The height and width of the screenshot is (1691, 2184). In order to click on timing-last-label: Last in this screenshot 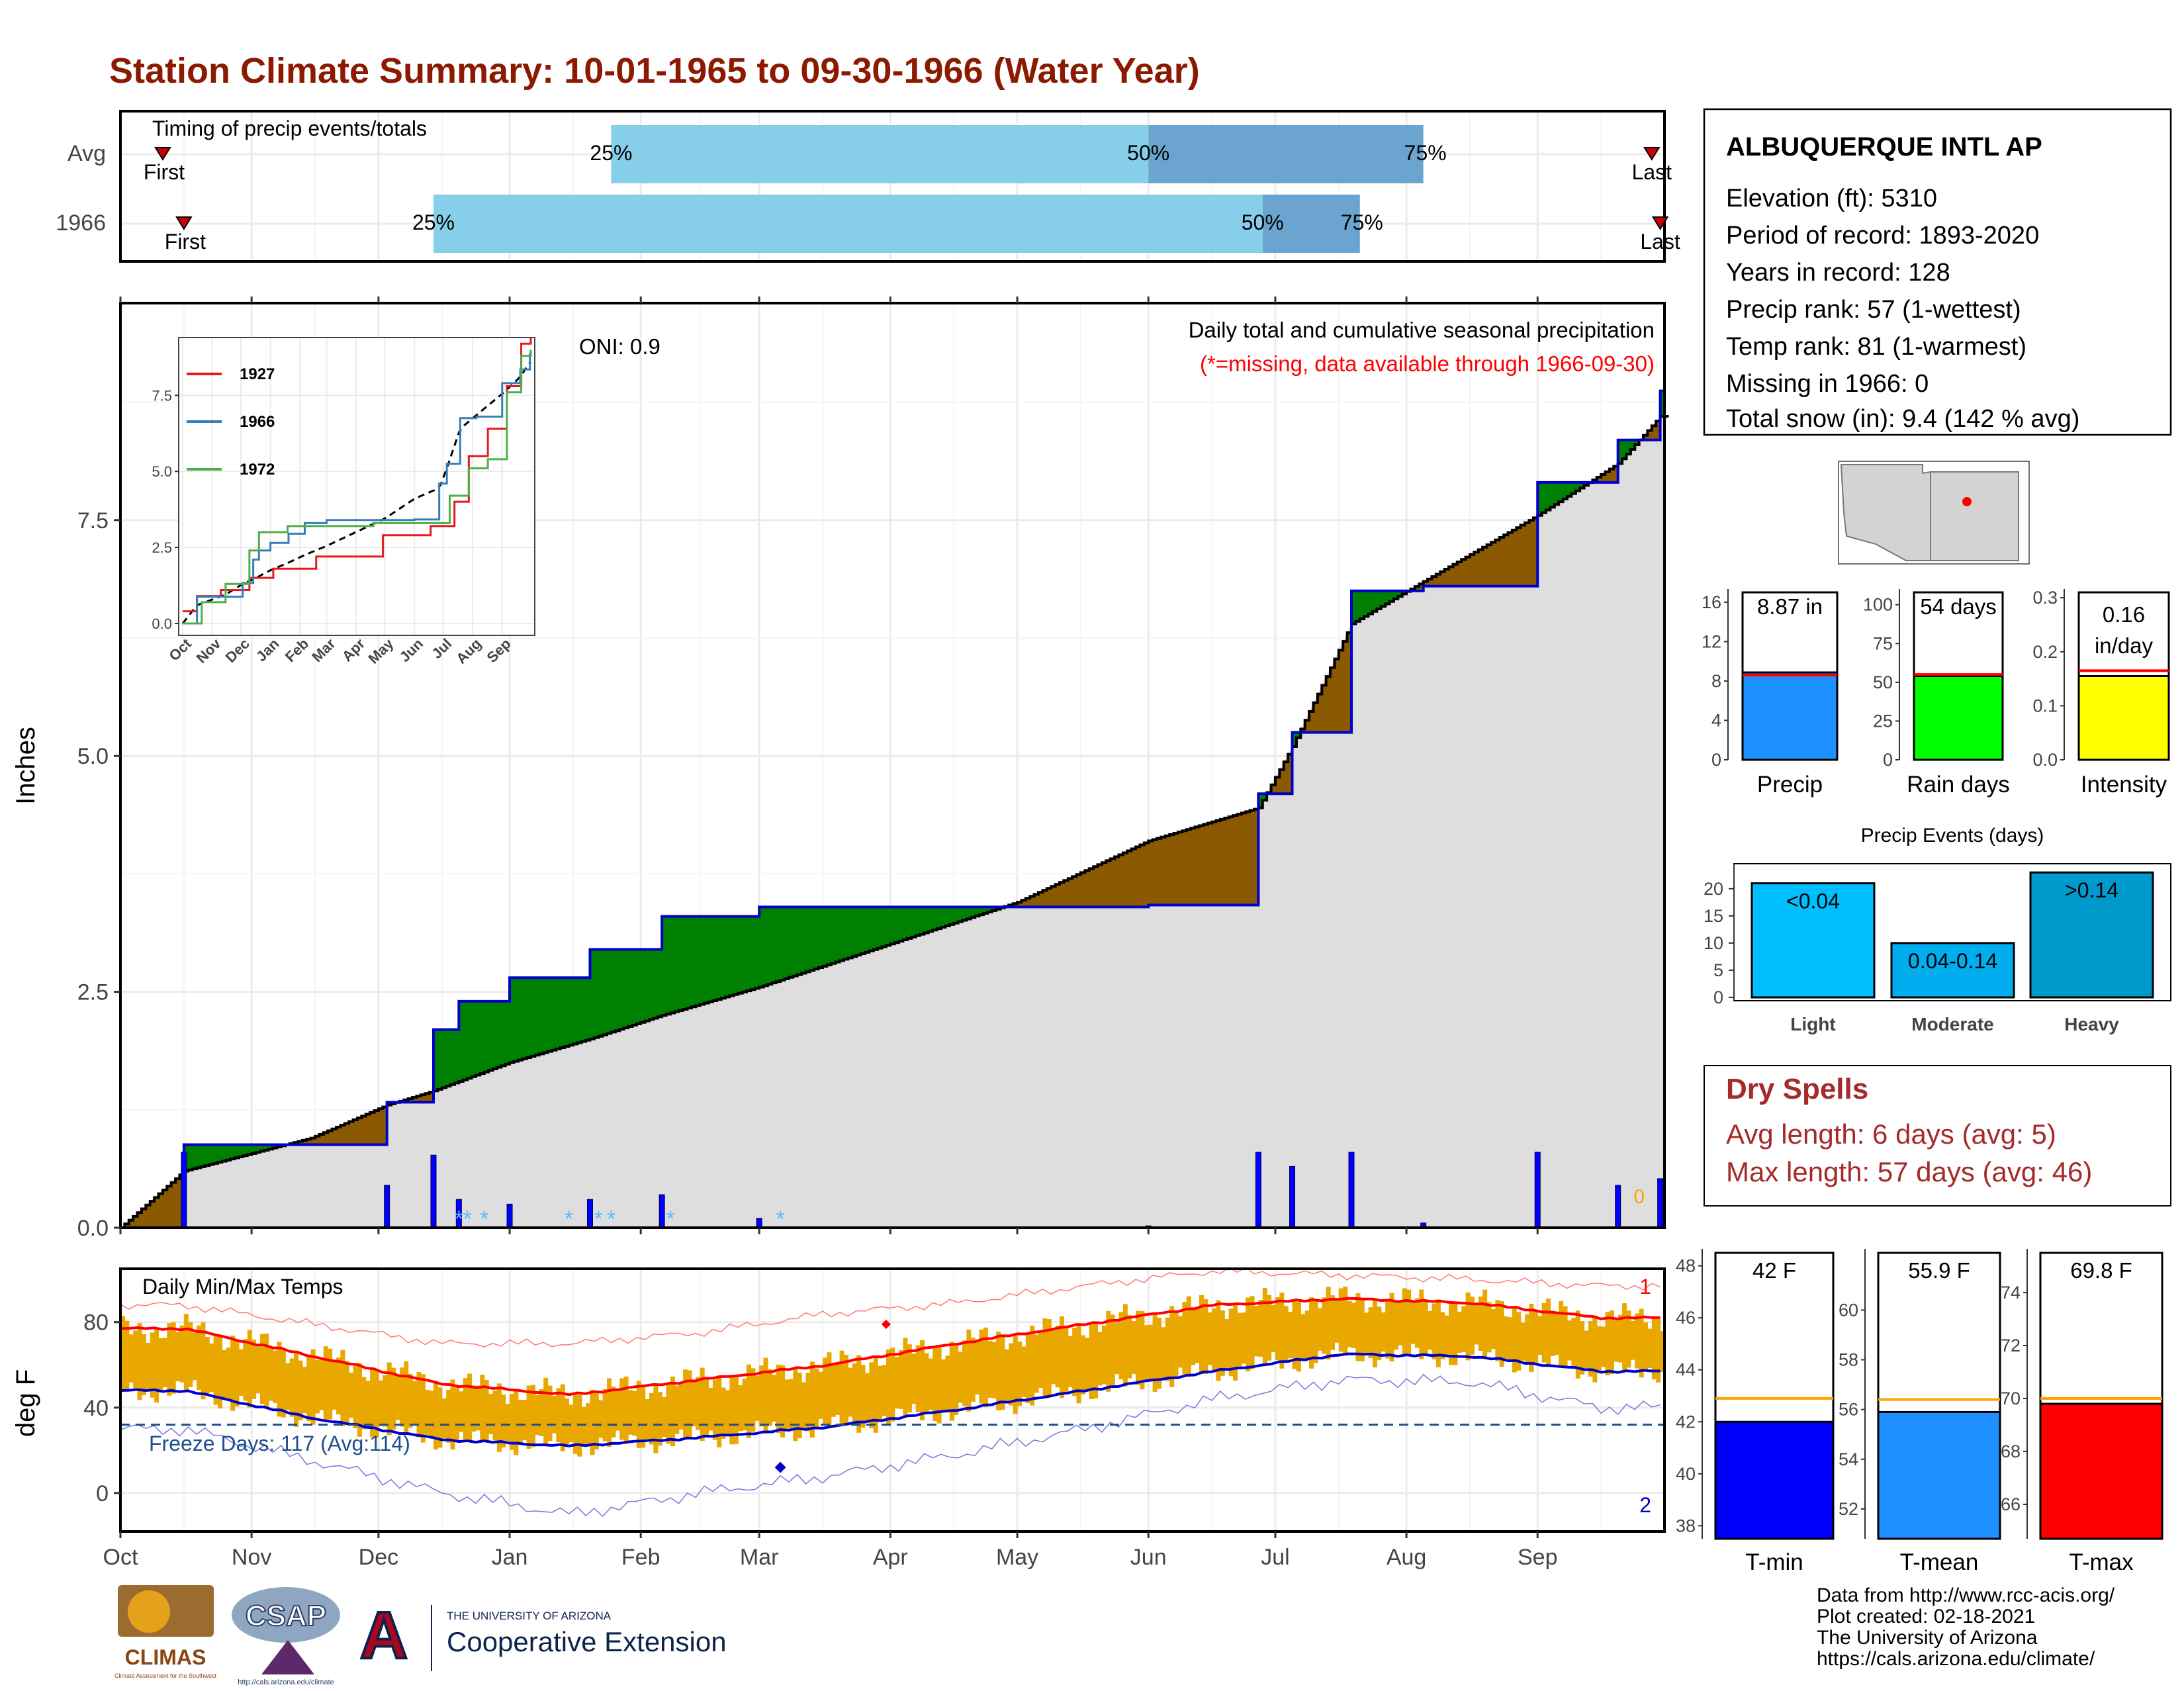, I will do `click(1660, 242)`.